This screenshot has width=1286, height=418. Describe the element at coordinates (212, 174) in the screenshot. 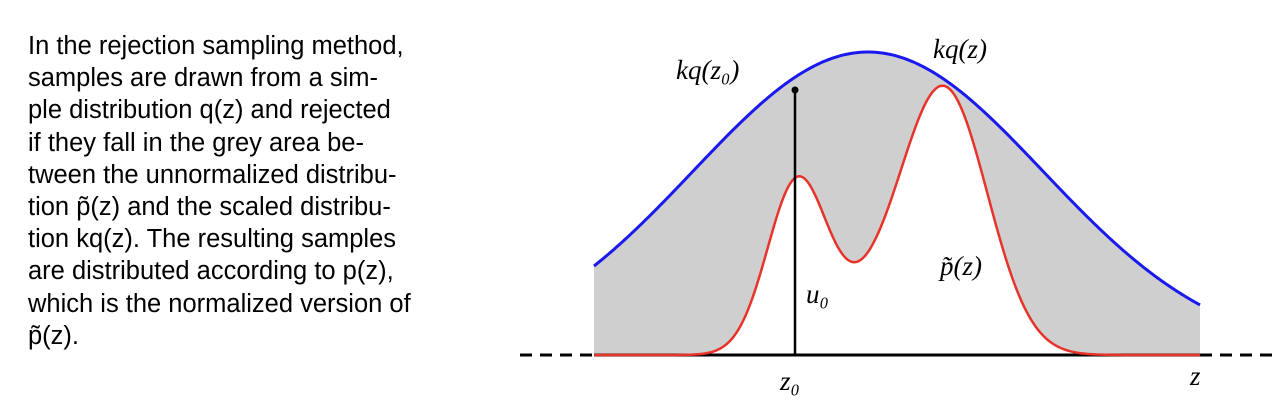

I see `caption-line-5: tween the unnormalized distribu-` at that location.